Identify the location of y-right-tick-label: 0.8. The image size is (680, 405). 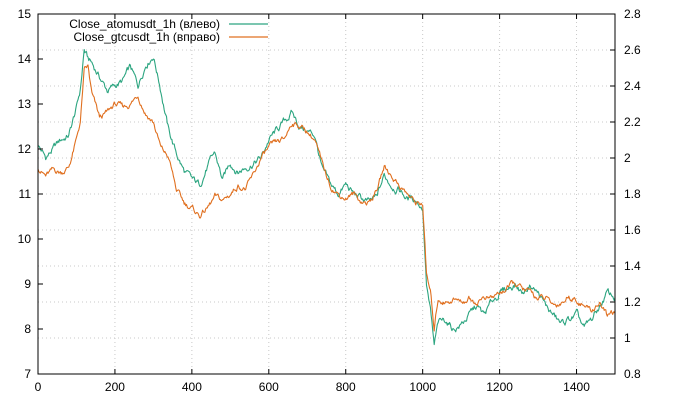
(632, 374).